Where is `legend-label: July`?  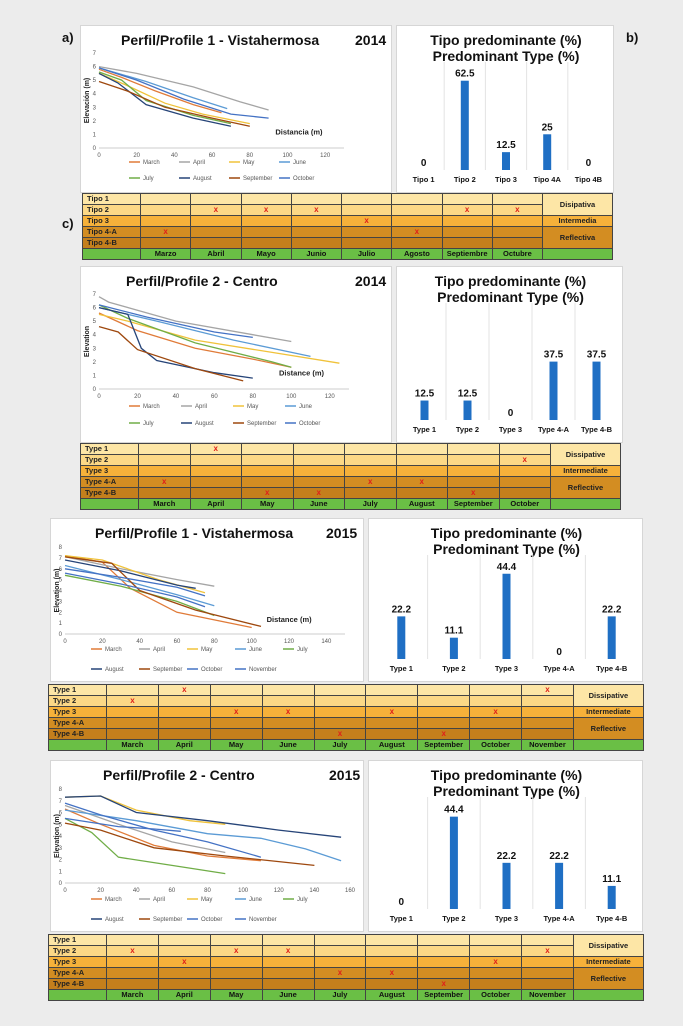 legend-label: July is located at coordinates (302, 650).